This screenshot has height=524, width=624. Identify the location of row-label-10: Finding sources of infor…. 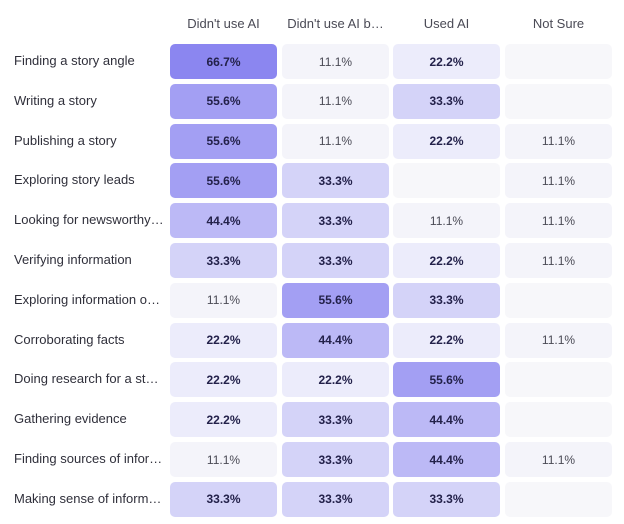
(88, 458).